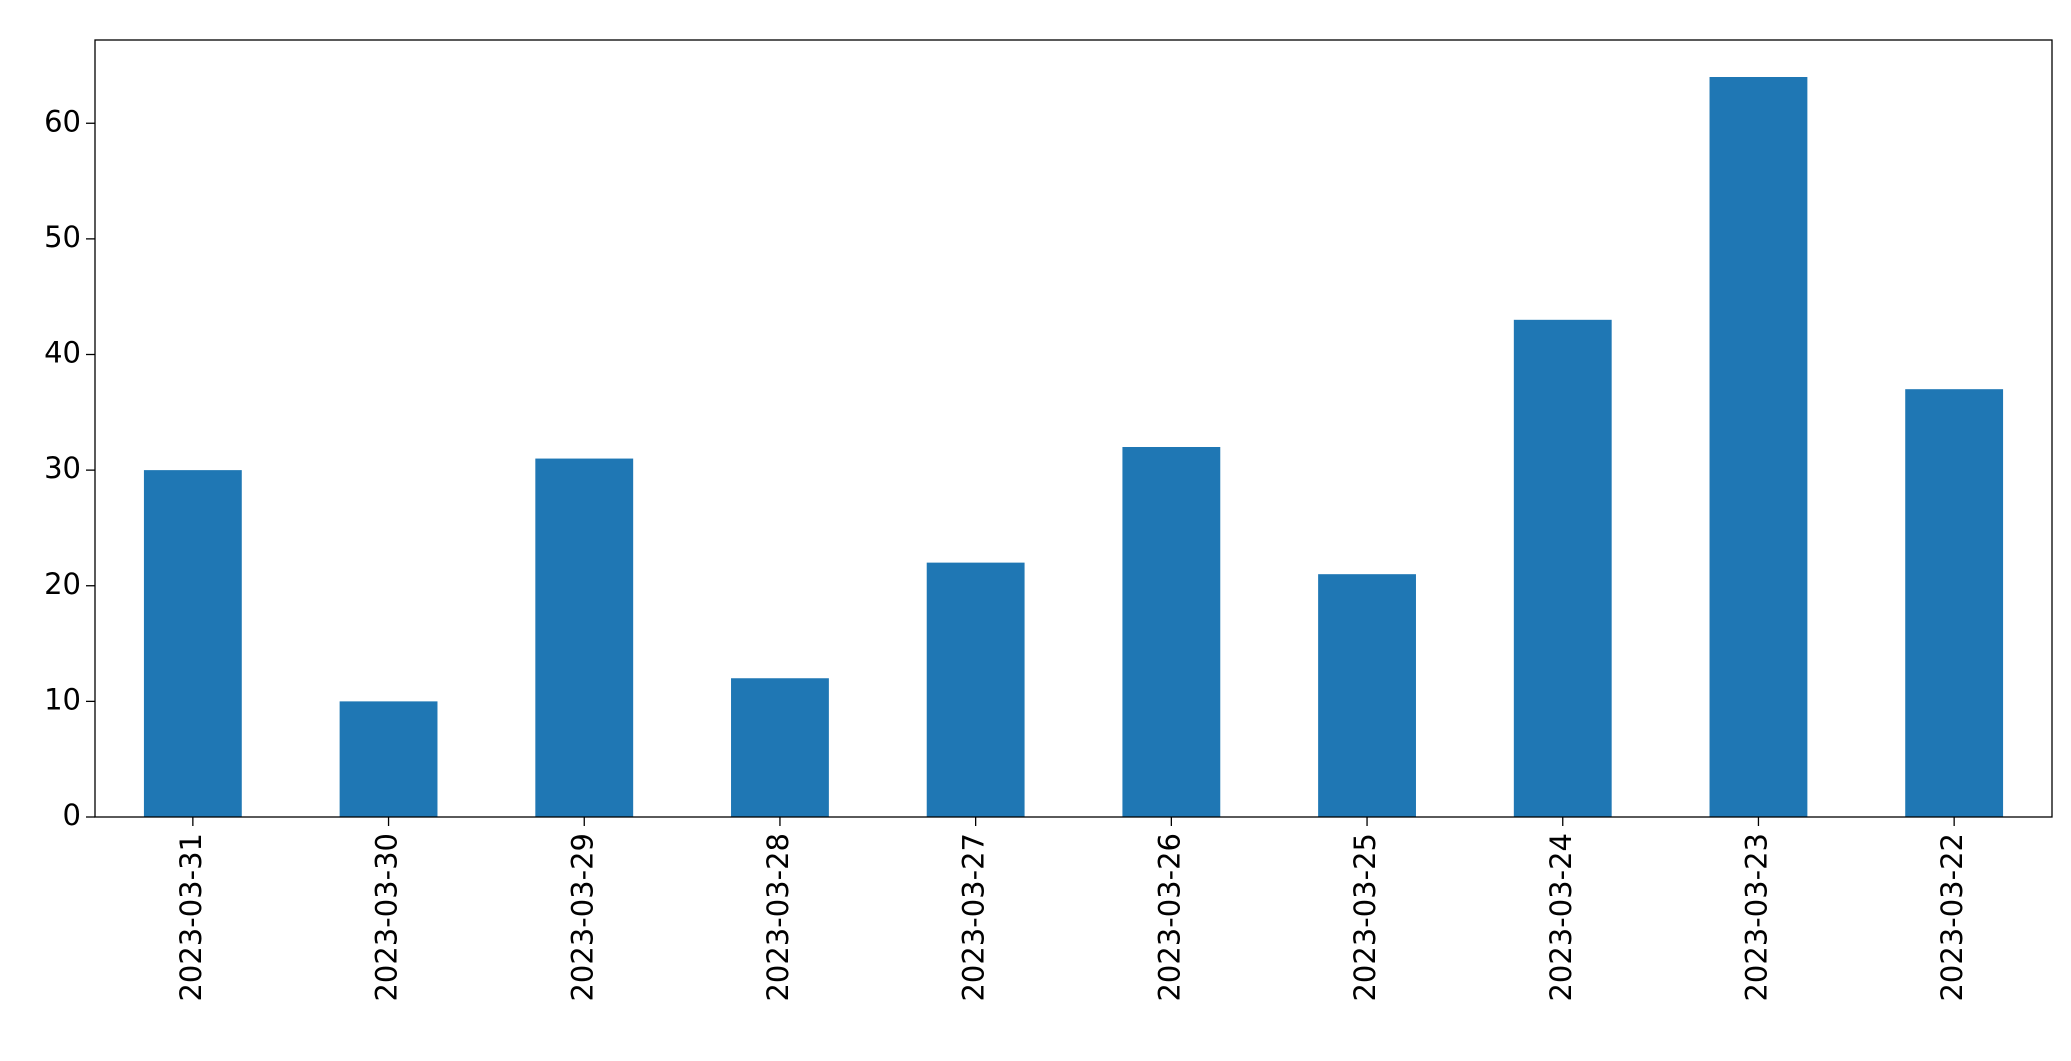  What do you see at coordinates (62, 121) in the screenshot?
I see `y-tick-label: 60` at bounding box center [62, 121].